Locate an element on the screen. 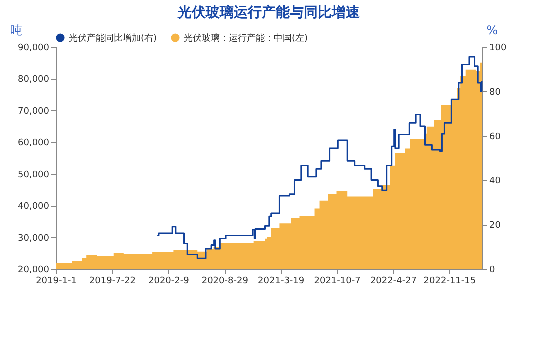 This screenshot has width=550, height=343. legend-label: 光伏产能同比增加(右) is located at coordinates (113, 38).